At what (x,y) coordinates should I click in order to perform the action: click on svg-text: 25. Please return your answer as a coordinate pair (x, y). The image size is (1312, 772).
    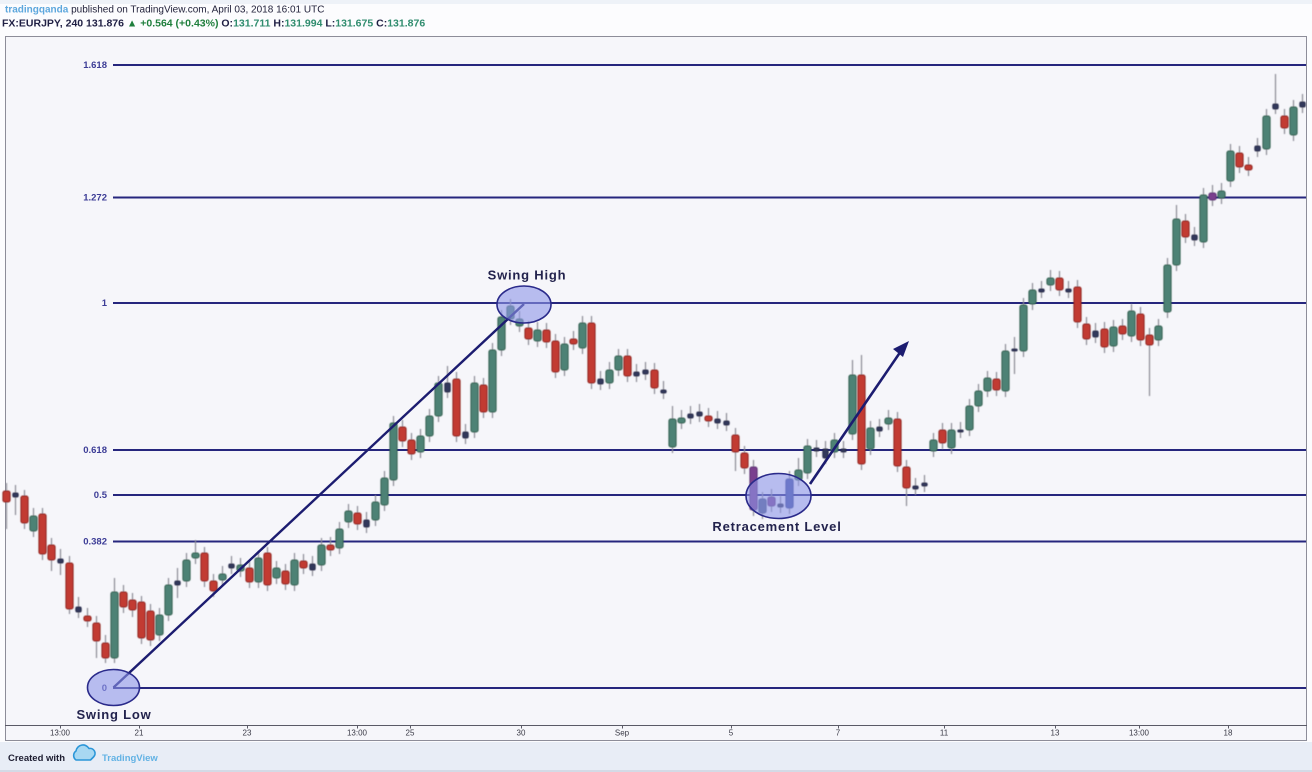
    Looking at the image, I should click on (410, 733).